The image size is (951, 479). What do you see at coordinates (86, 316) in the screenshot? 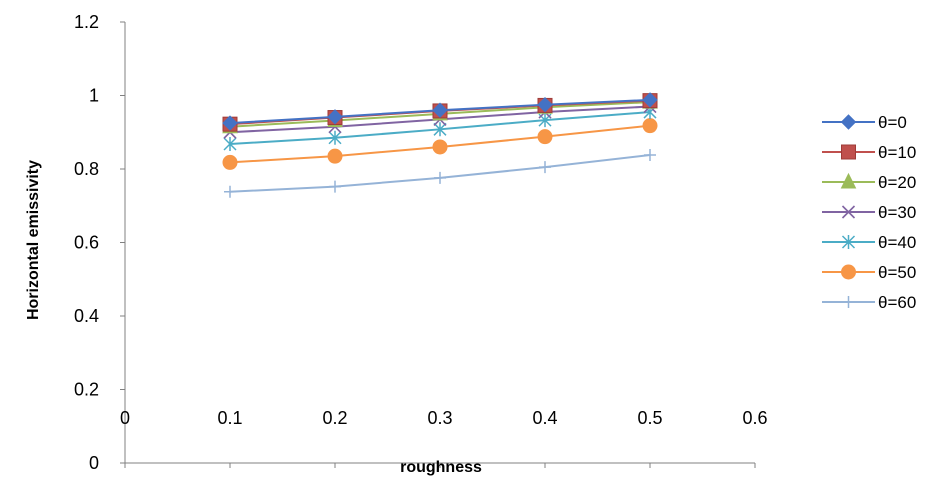
I see `y-tick-label: 0.4` at bounding box center [86, 316].